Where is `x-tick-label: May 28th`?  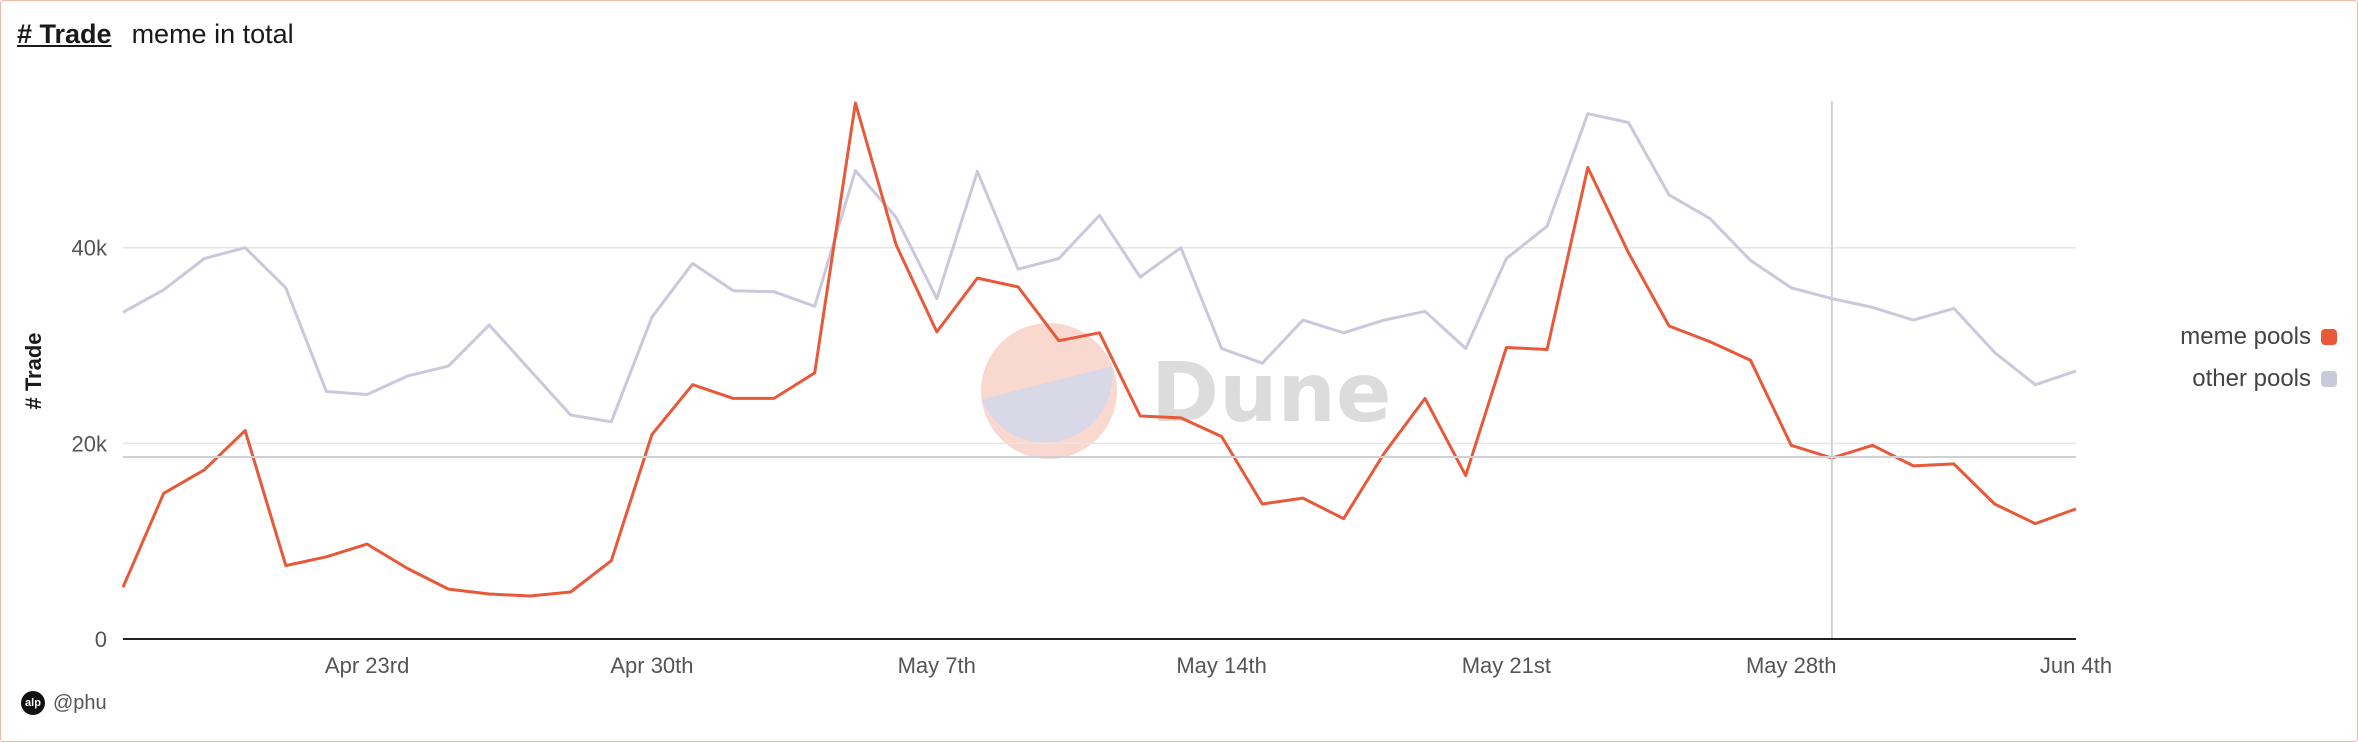
x-tick-label: May 28th is located at coordinates (1791, 665).